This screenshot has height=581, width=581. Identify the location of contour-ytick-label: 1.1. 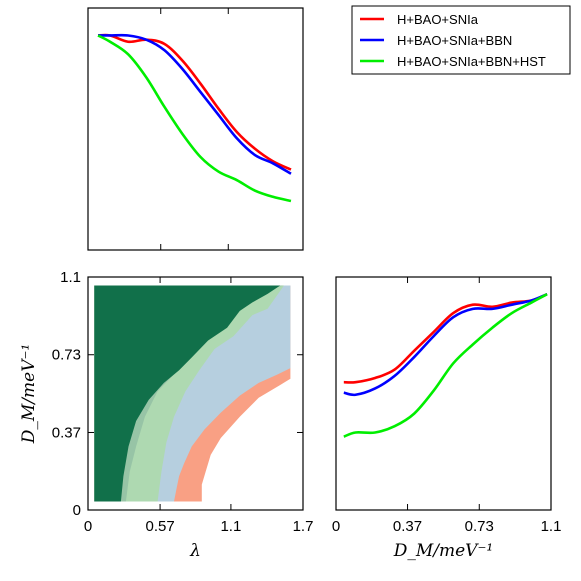
(70, 277).